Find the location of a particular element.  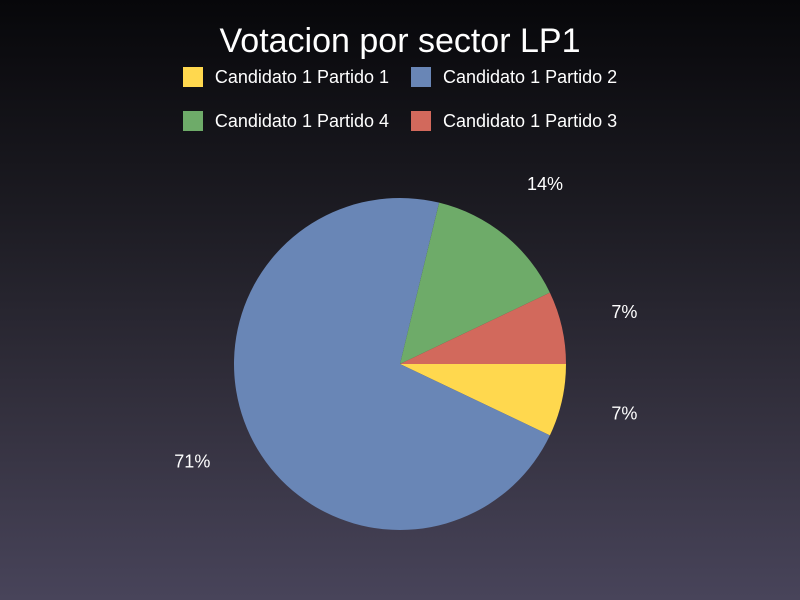

legend-label: Candidato 1 Partido 4 is located at coordinates (301, 121).